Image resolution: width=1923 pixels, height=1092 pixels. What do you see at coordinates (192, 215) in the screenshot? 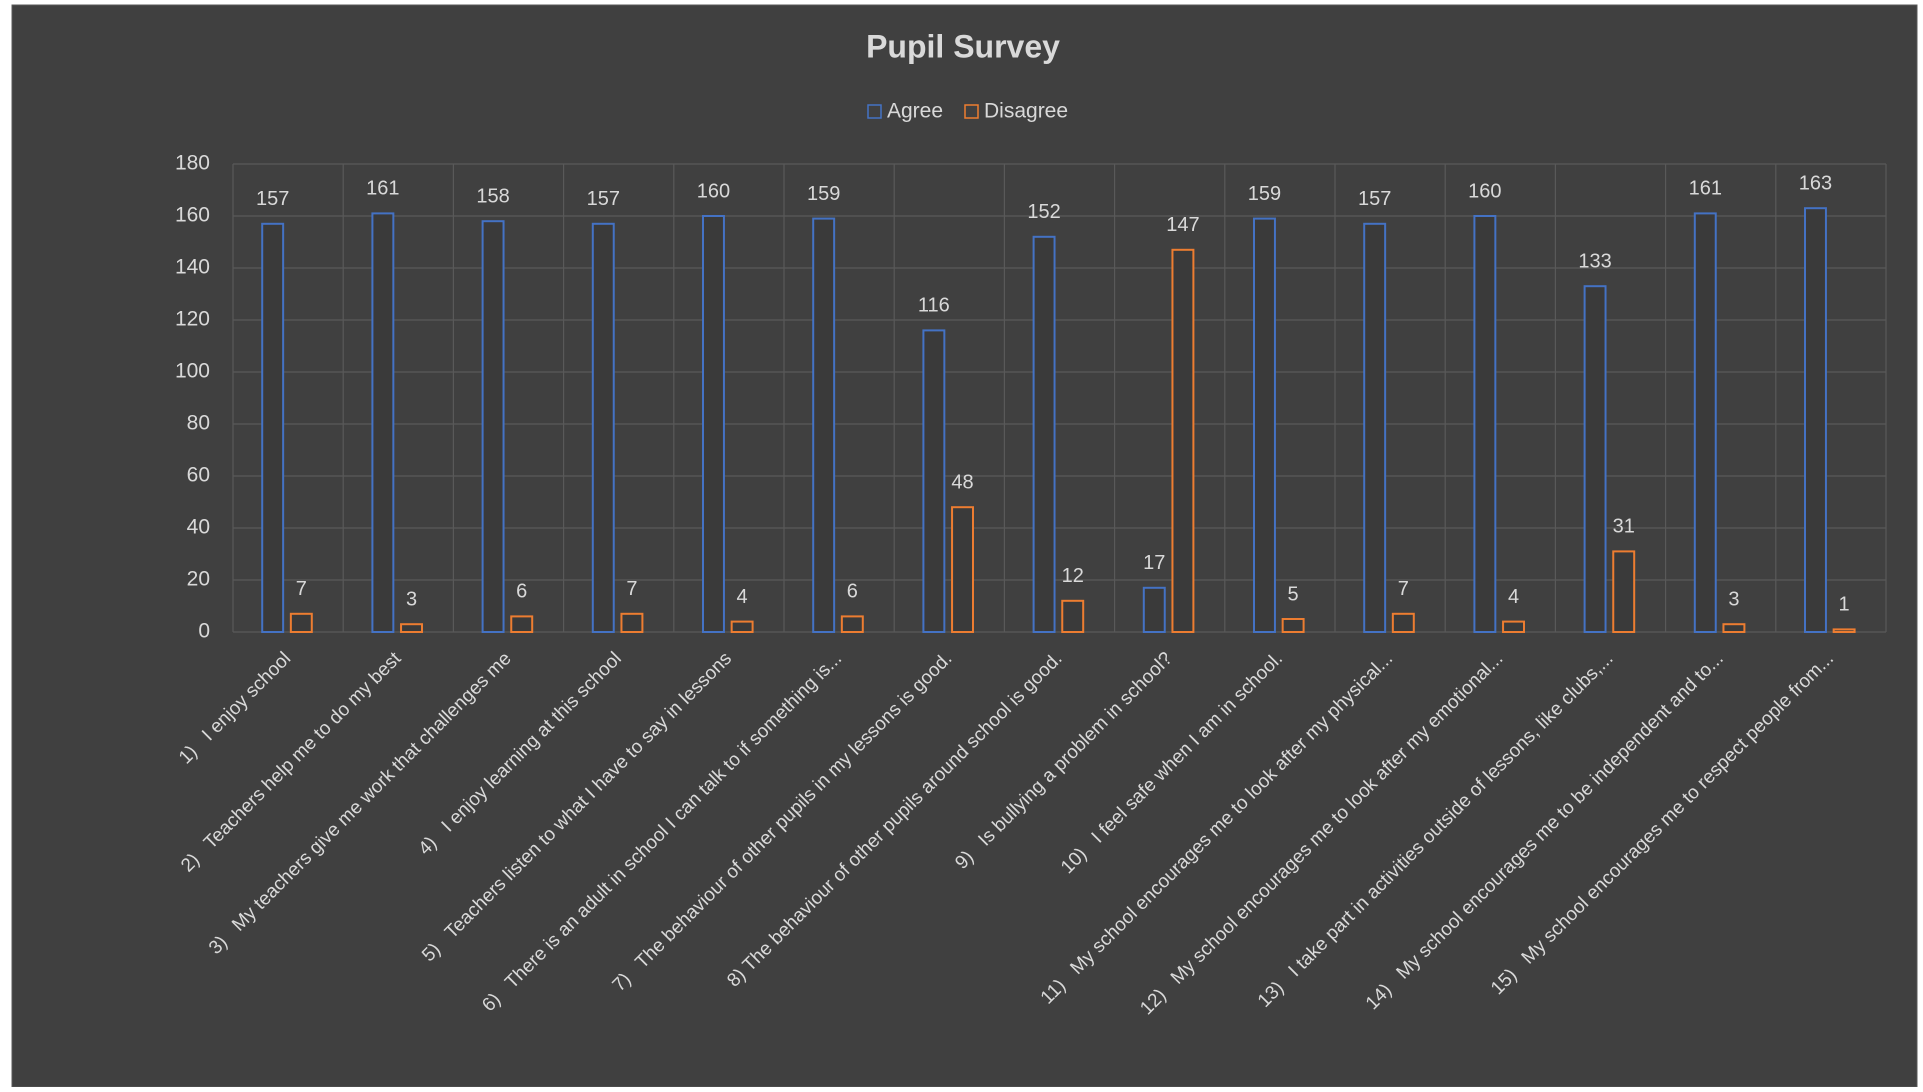
I see `y-tick-label: 160` at bounding box center [192, 215].